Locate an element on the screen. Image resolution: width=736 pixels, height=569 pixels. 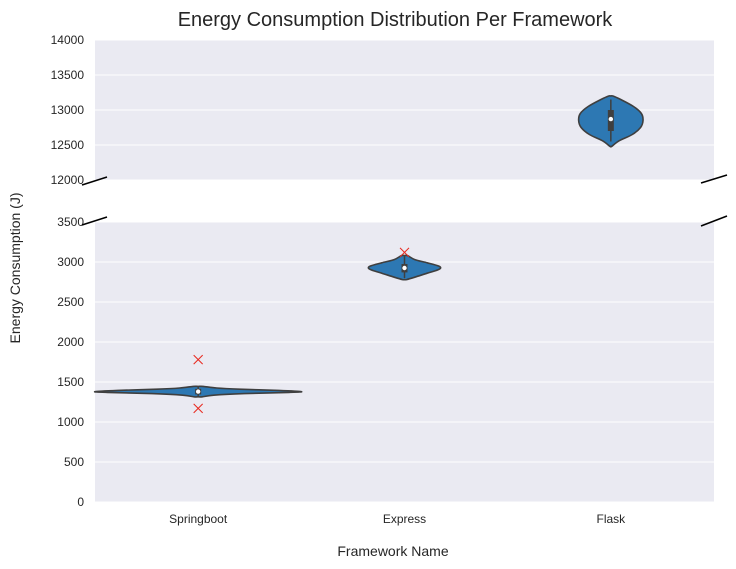
axis-break-mark-upper-left is located at coordinates (94, 181).